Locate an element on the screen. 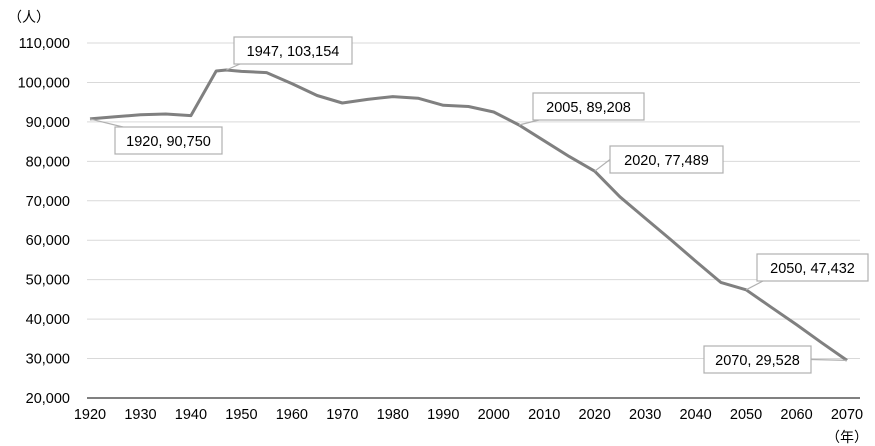 The image size is (875, 446). callout-2050: 2050, 47,432 is located at coordinates (807, 272).